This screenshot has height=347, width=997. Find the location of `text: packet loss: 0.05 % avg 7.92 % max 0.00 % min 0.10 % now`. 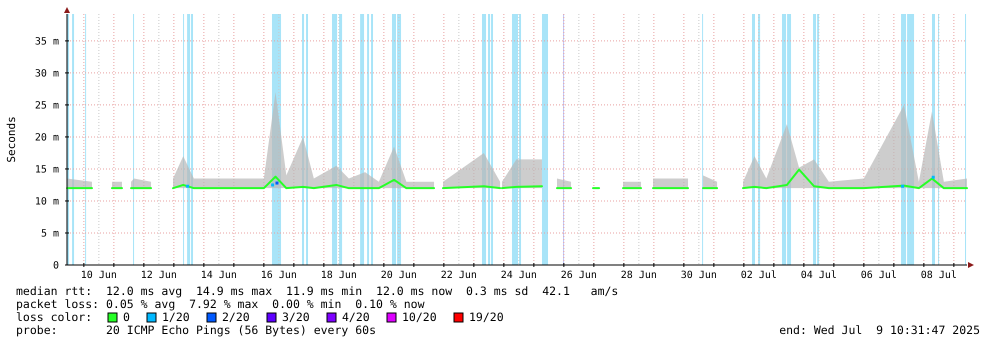

text: packet loss: 0.05 % avg 7.92 % max 0.00 % min 0.10 % now is located at coordinates (220, 304).